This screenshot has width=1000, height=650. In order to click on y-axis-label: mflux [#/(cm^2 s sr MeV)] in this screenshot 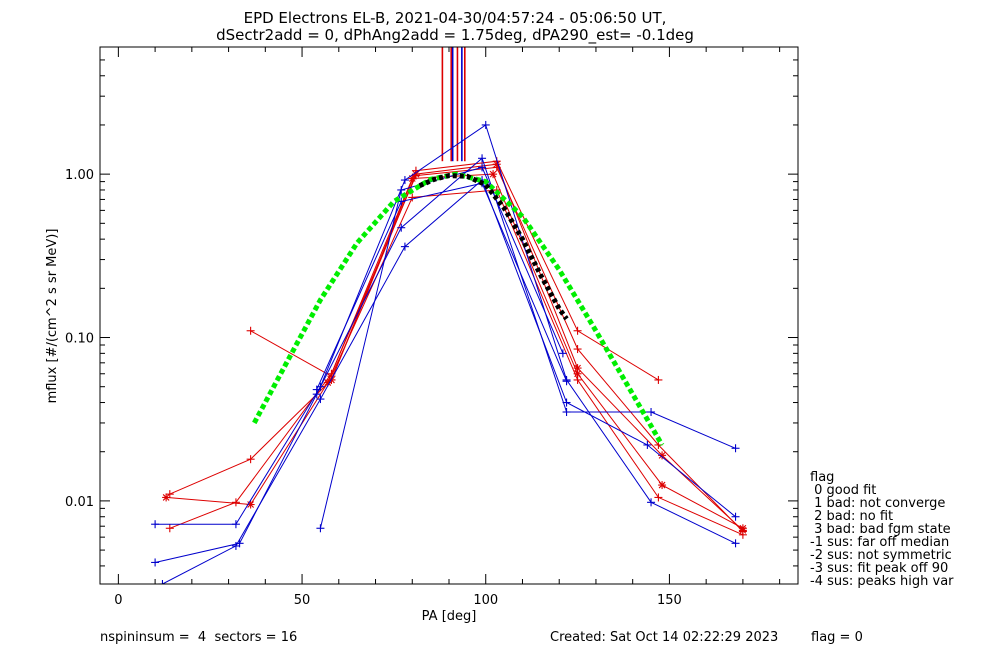, I will do `click(52, 316)`.